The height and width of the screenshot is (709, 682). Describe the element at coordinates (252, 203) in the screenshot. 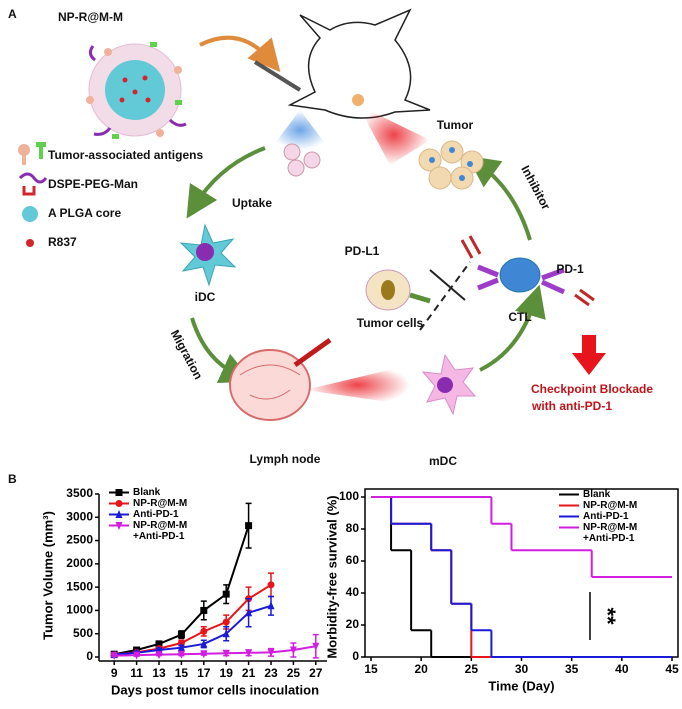

I see `step-label: Uptake` at that location.